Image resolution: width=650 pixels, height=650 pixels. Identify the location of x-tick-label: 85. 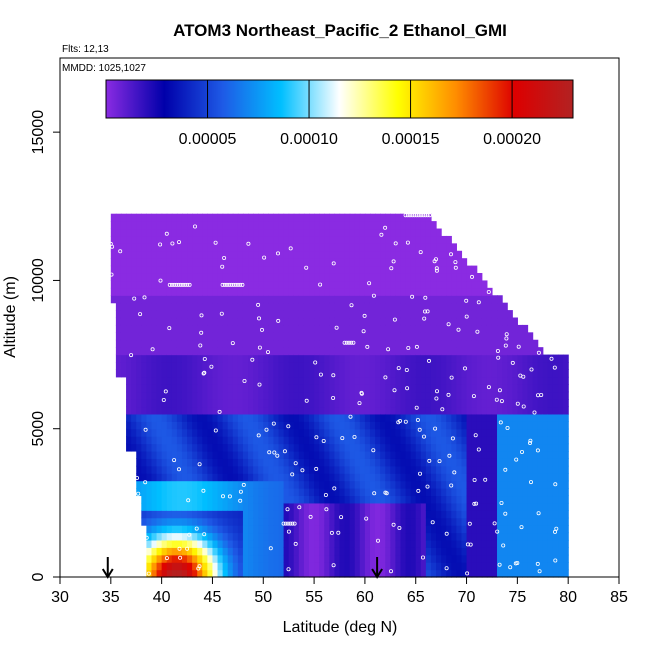
(619, 597).